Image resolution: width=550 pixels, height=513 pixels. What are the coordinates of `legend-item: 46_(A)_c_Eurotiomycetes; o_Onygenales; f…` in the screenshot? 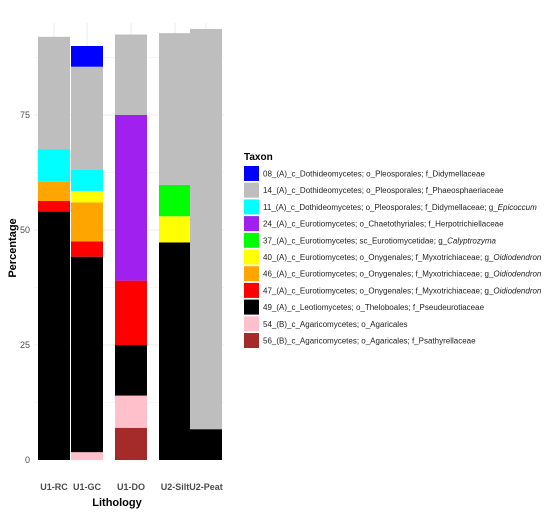 It's located at (393, 274).